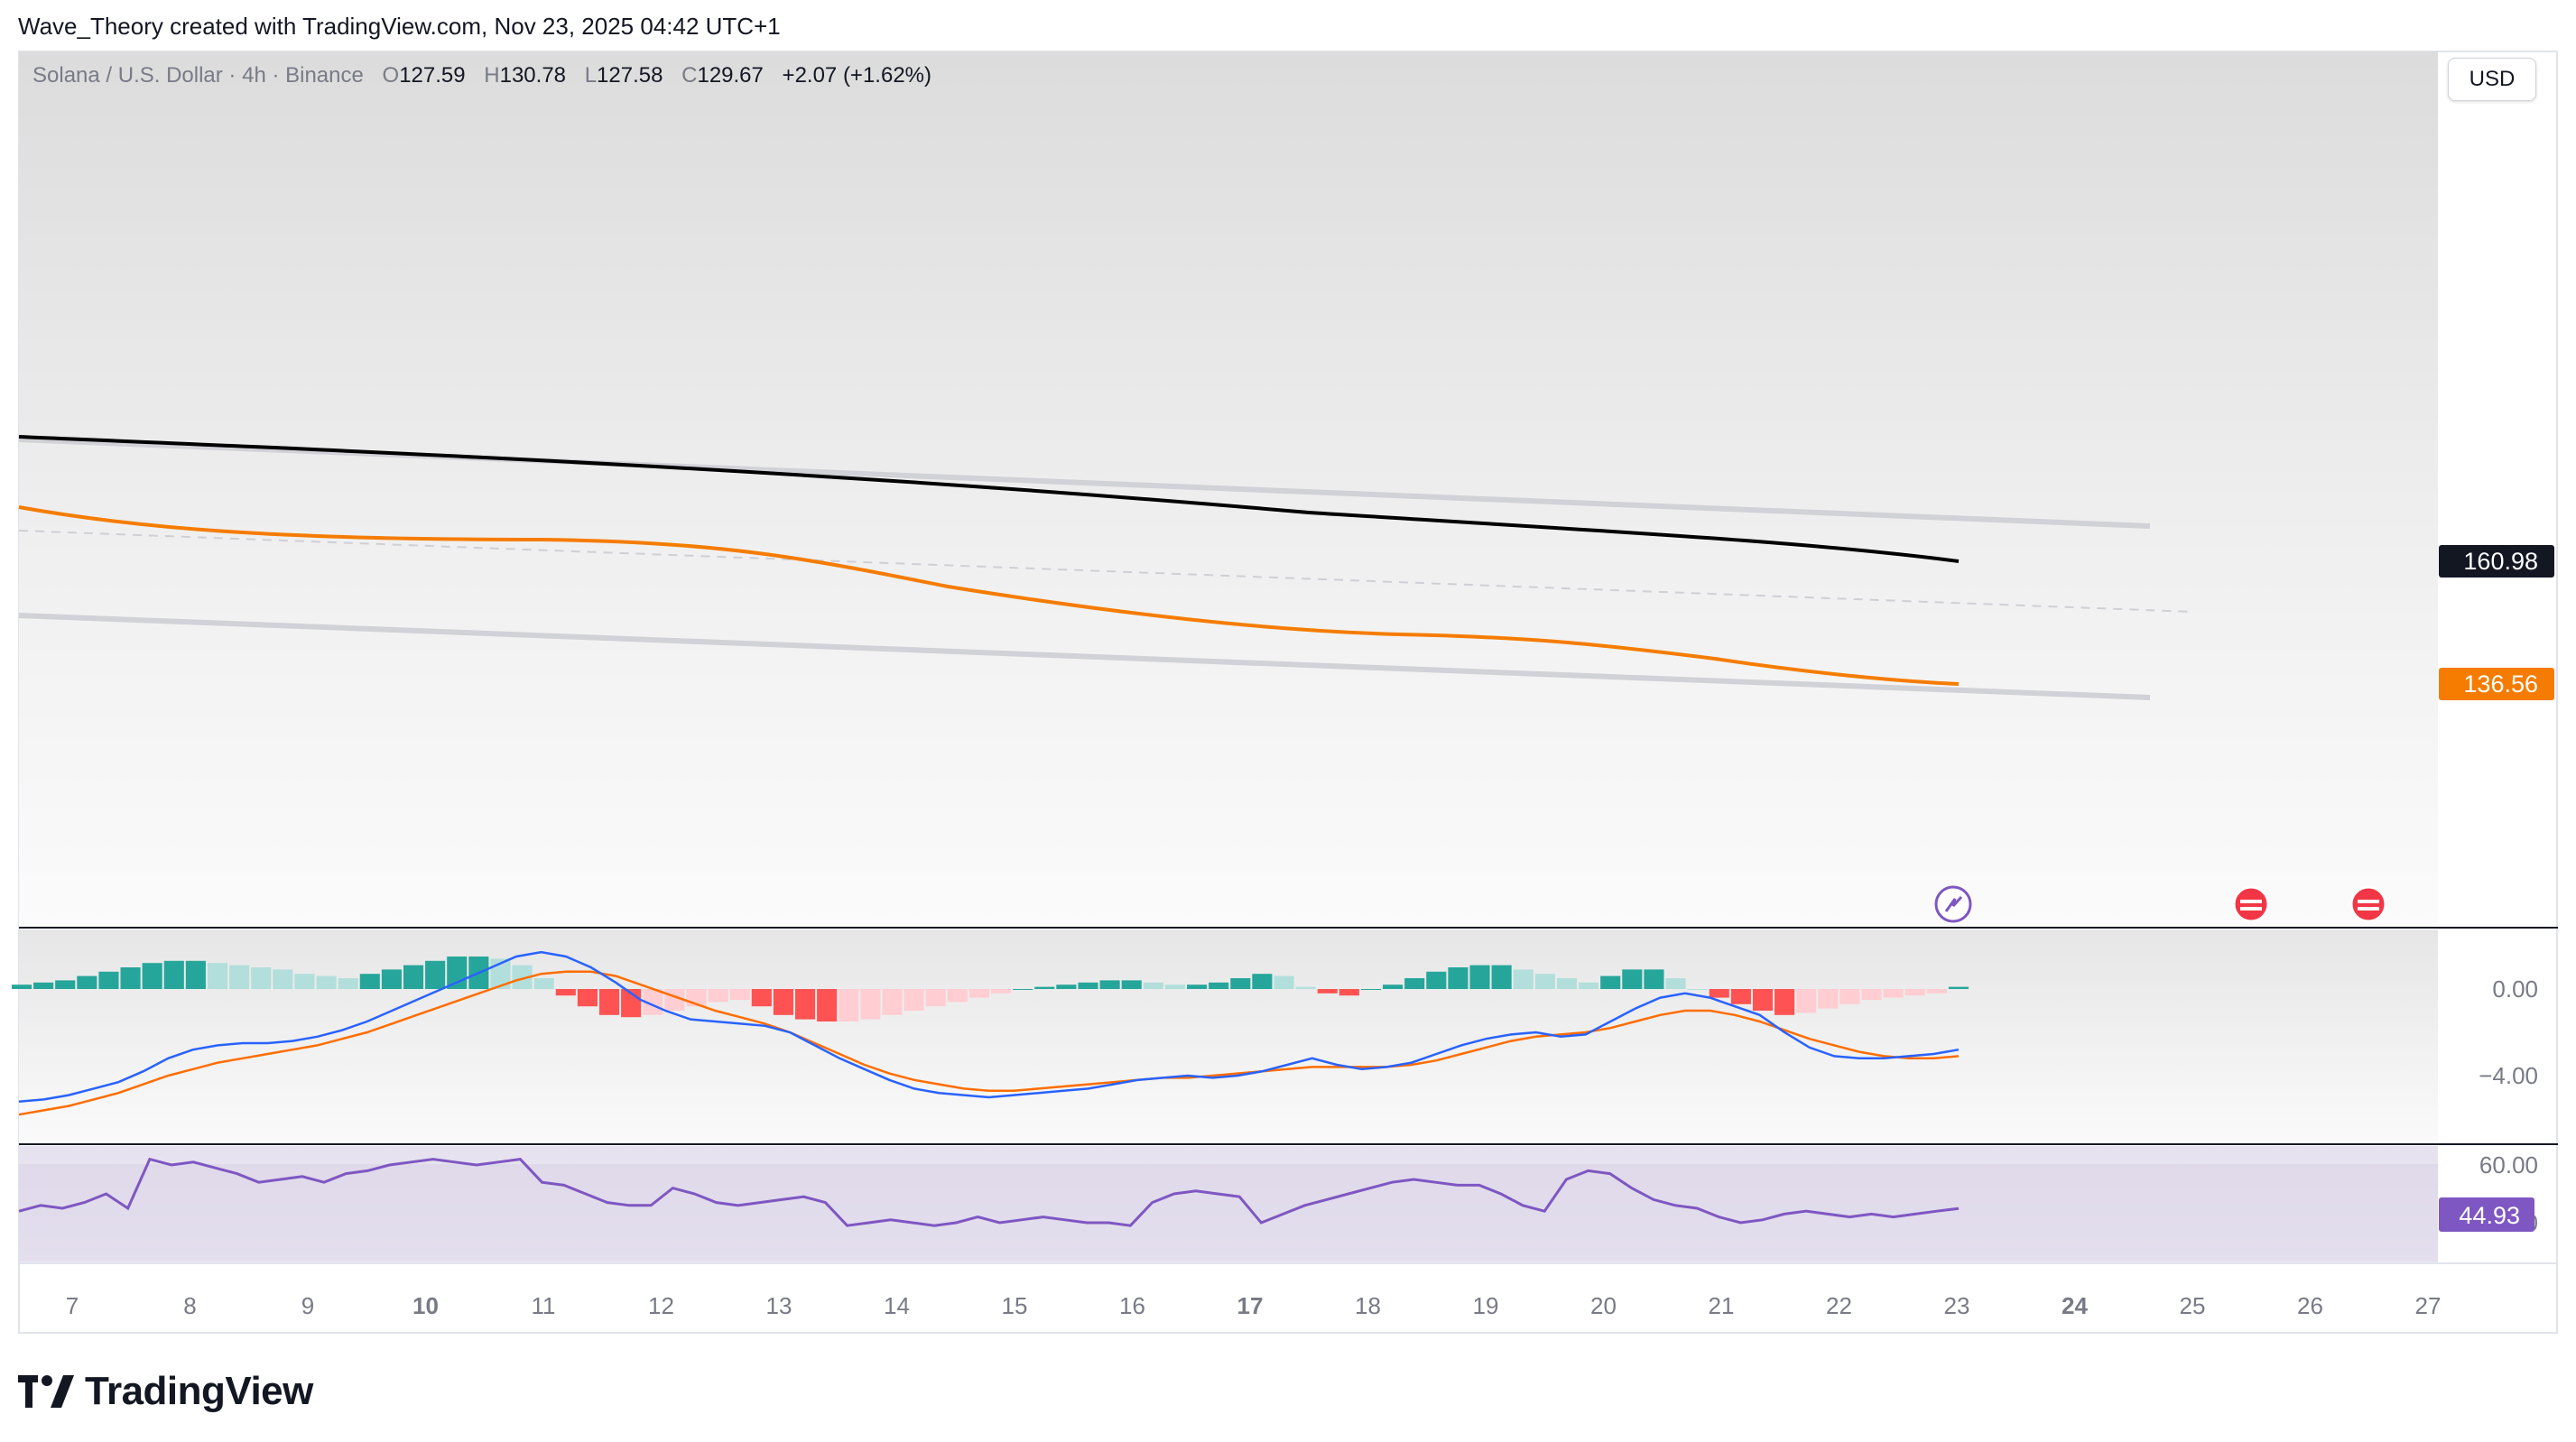 The height and width of the screenshot is (1442, 2576). Describe the element at coordinates (432, 75) in the screenshot. I see `open-value: 127.59` at that location.